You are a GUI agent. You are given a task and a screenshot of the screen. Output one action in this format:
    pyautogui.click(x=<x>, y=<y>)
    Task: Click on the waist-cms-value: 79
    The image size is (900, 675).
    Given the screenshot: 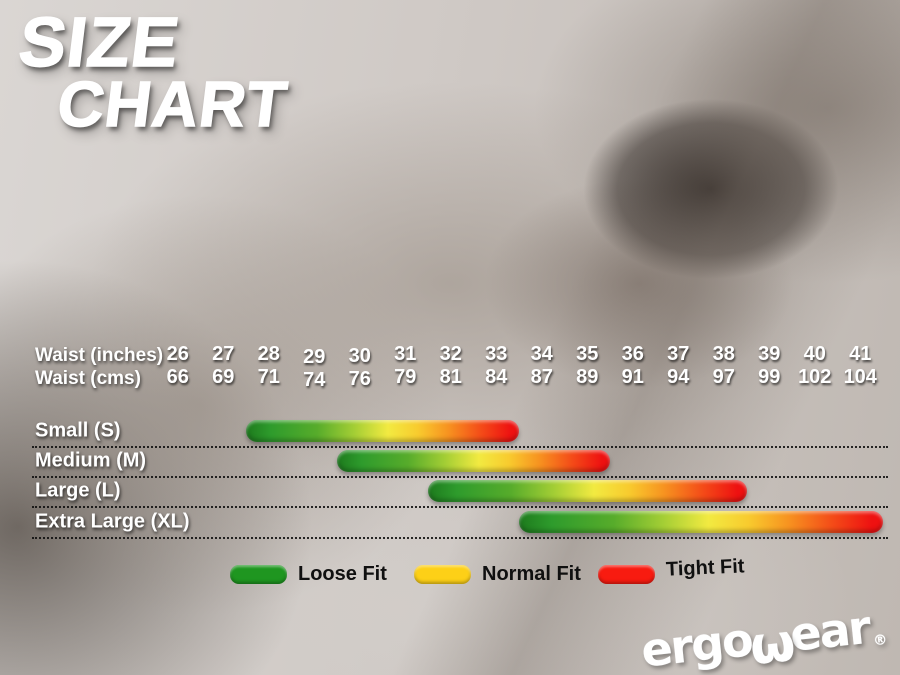 What is the action you would take?
    pyautogui.click(x=405, y=377)
    